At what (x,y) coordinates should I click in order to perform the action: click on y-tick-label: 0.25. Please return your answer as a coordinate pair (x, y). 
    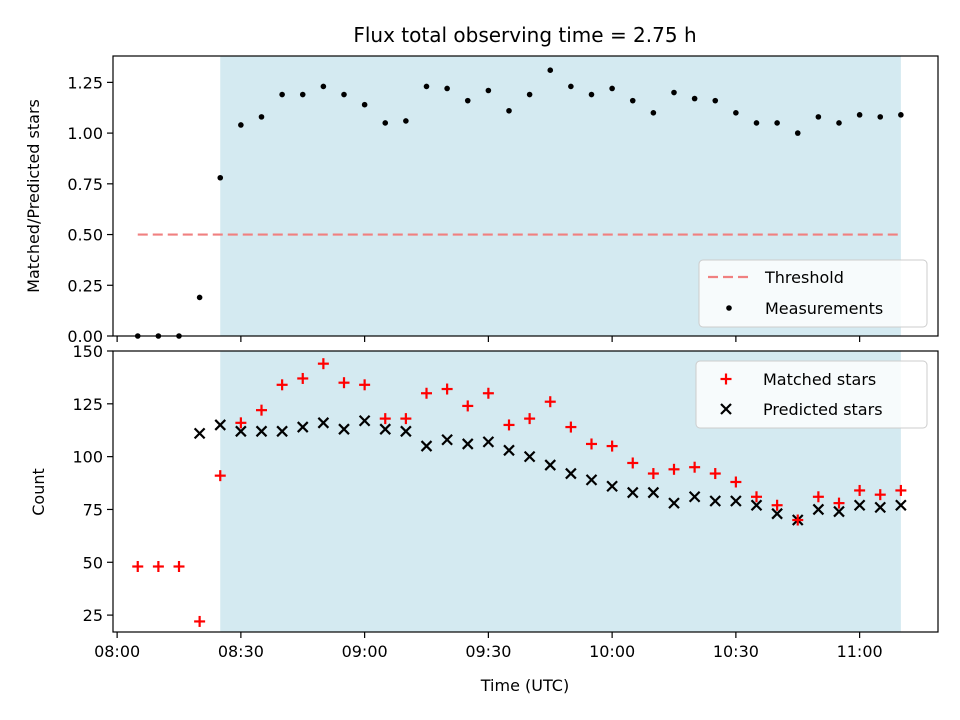
    Looking at the image, I should click on (85, 285).